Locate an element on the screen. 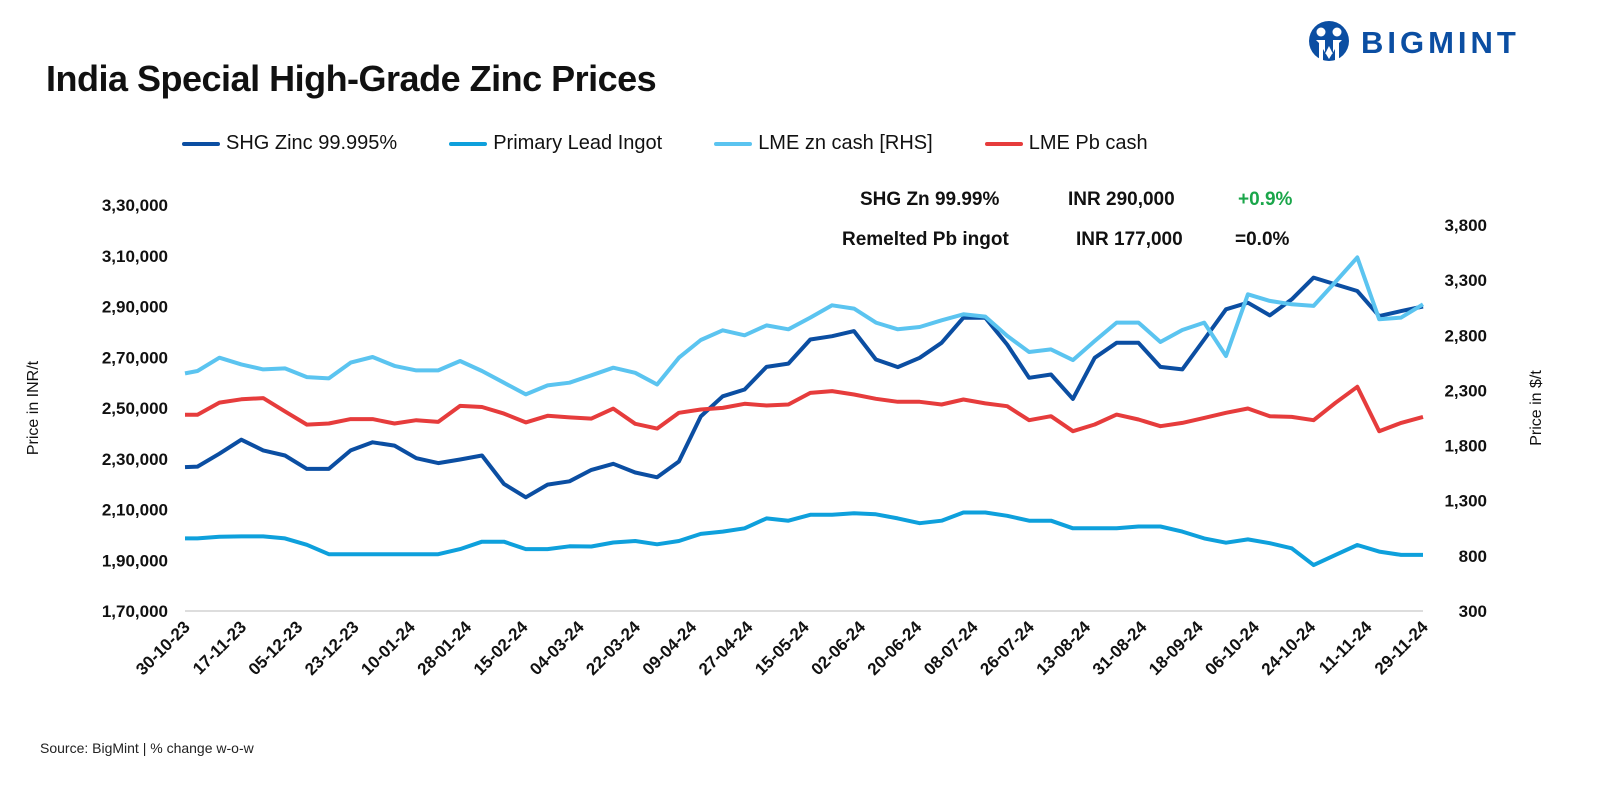 This screenshot has width=1600, height=794. bigmint-logo-icon is located at coordinates (1329, 41).